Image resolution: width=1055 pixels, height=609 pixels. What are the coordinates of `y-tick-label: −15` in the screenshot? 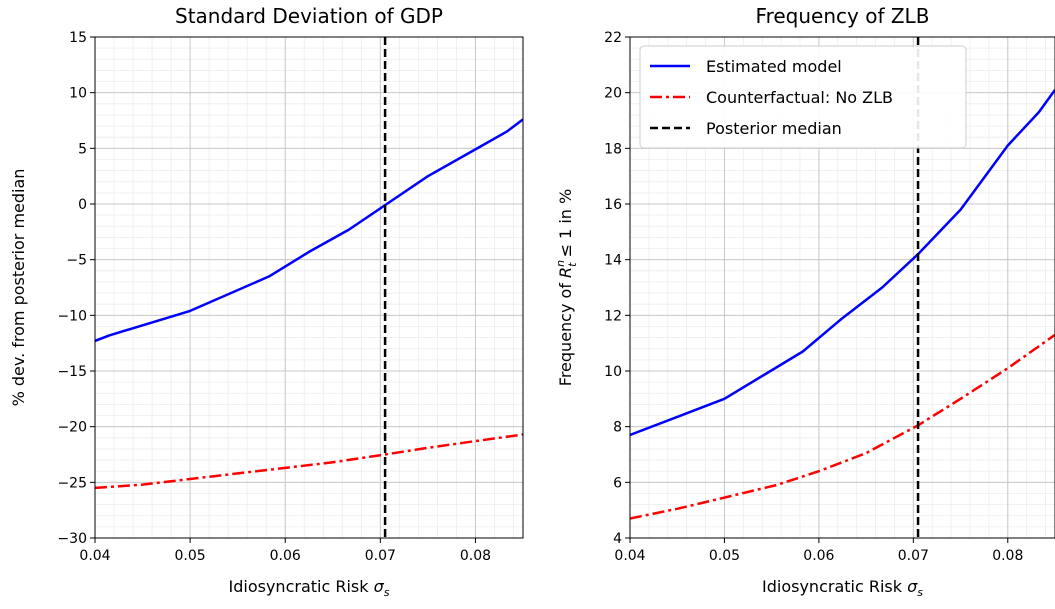 It's located at (72, 372).